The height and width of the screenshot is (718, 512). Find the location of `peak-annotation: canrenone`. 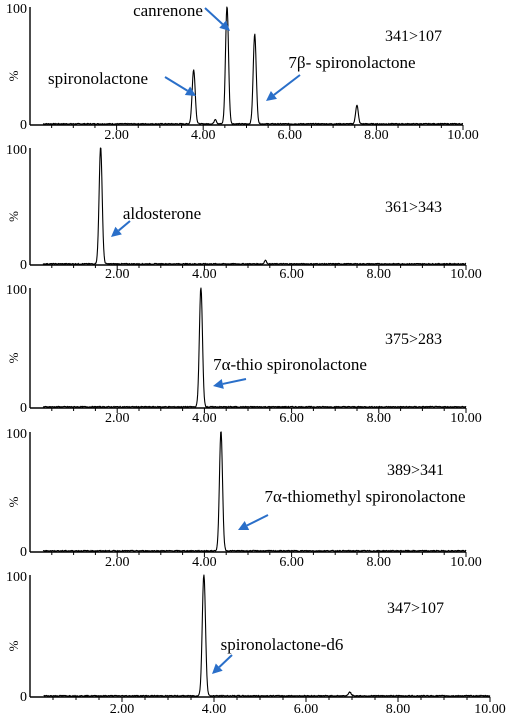

peak-annotation: canrenone is located at coordinates (168, 10).